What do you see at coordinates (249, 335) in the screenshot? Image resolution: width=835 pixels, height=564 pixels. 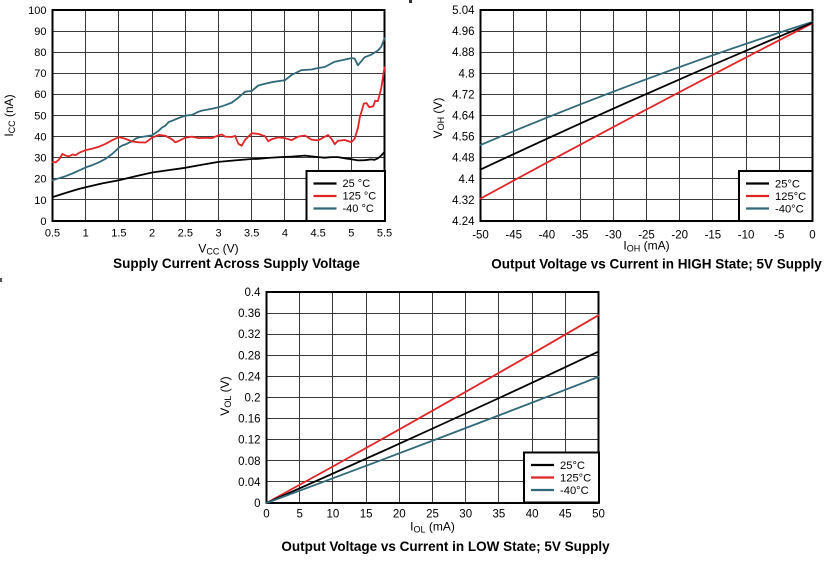 I see `svg-text: 0.32` at bounding box center [249, 335].